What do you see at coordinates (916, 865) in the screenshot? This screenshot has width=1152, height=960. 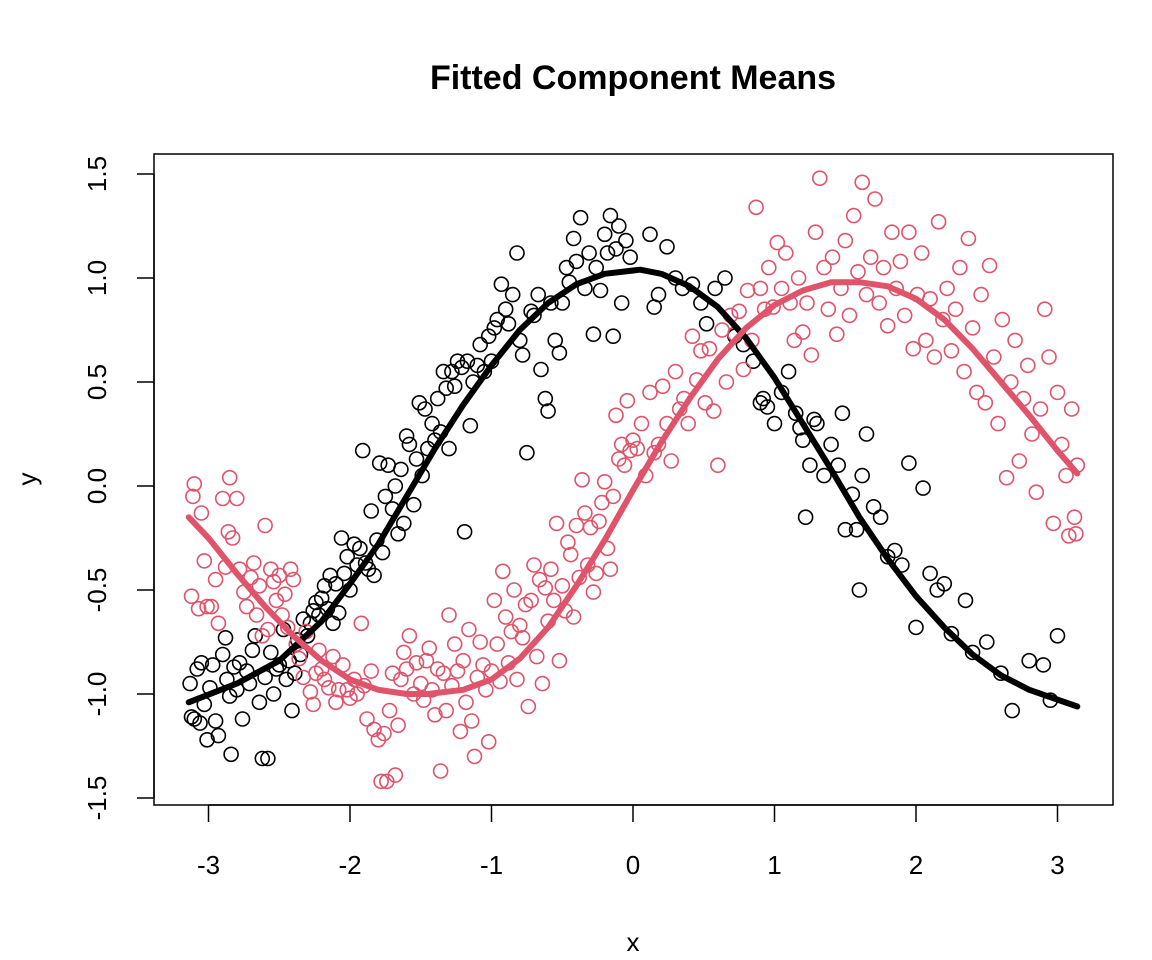 I see `x-tick-label: 2` at bounding box center [916, 865].